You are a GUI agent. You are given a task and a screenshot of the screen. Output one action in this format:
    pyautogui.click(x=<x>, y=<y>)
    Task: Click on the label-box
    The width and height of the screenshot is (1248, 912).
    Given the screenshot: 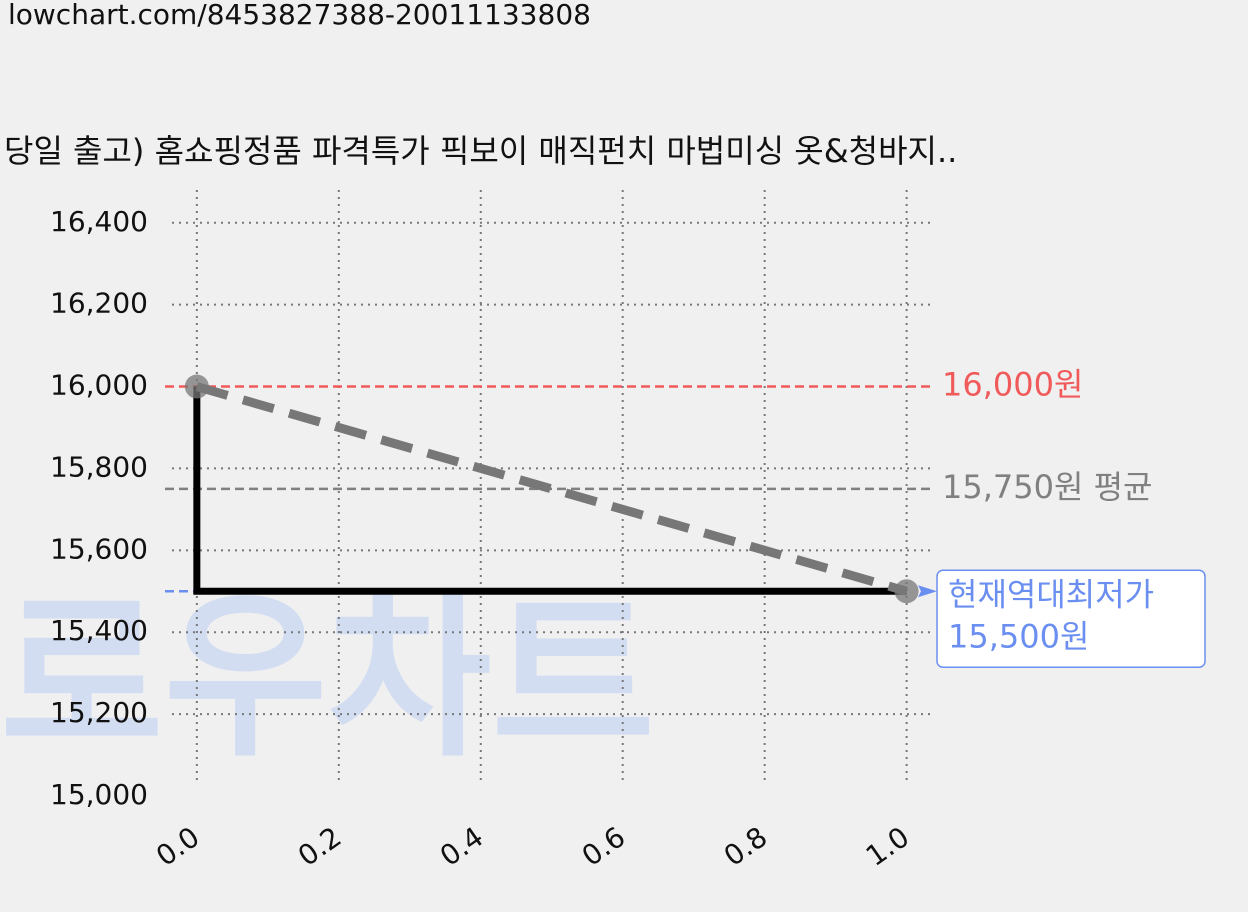 What is the action you would take?
    pyautogui.click(x=1071, y=619)
    